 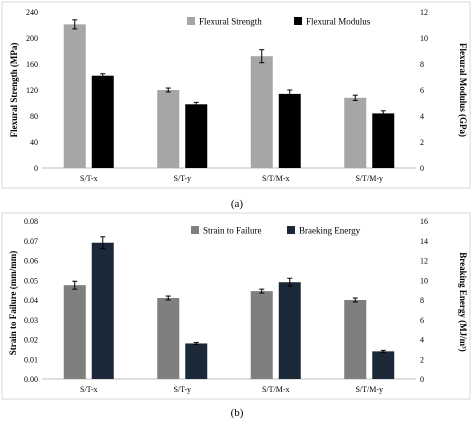 I want to click on panel-a-ytick-right: 2, so click(x=422, y=142).